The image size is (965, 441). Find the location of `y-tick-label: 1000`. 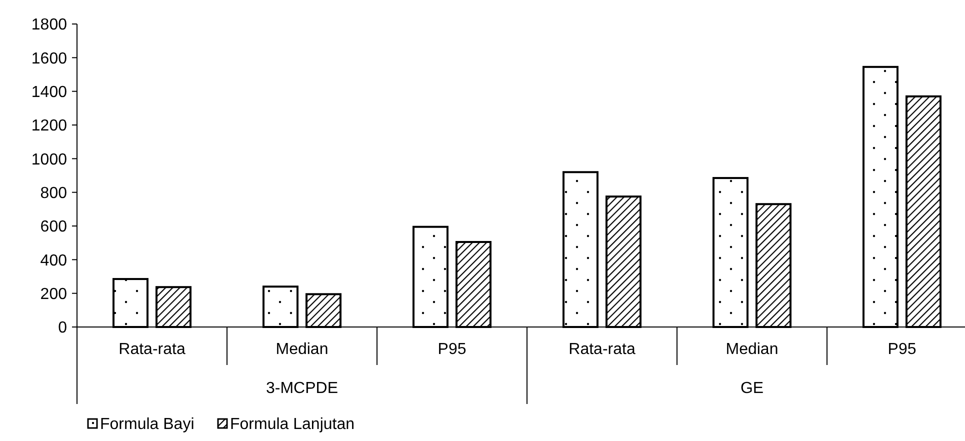

y-tick-label: 1000 is located at coordinates (49, 159).